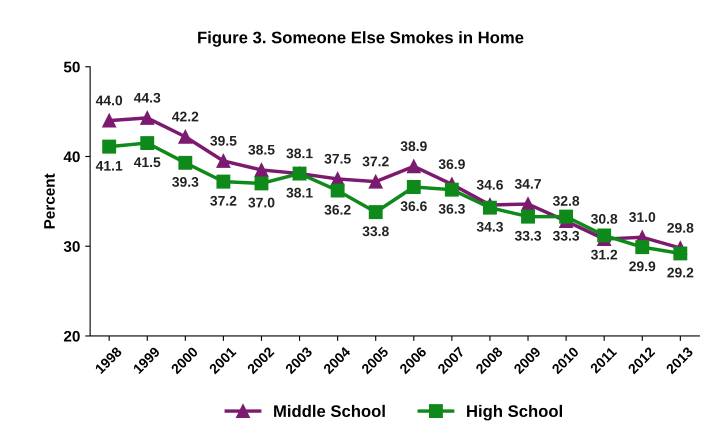 The image size is (721, 445). What do you see at coordinates (489, 227) in the screenshot?
I see `data-label: 34.3` at bounding box center [489, 227].